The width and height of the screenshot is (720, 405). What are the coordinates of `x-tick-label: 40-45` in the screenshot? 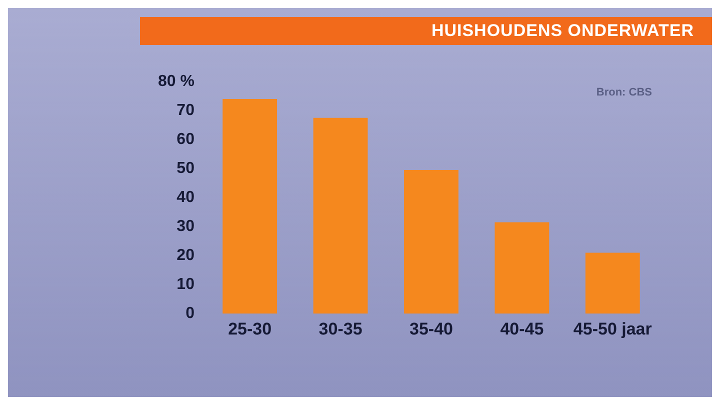 It's located at (522, 328).